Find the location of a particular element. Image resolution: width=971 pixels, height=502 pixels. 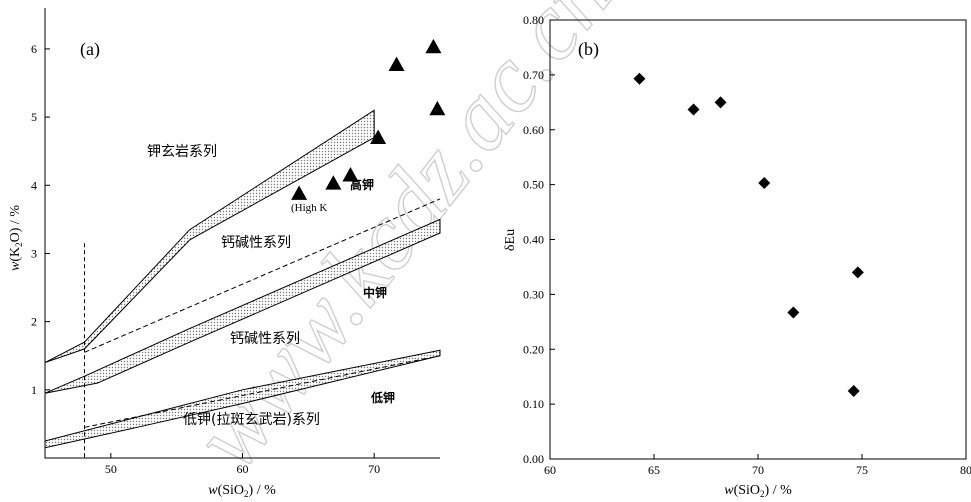

x-tick-label-b: 65 is located at coordinates (654, 470).